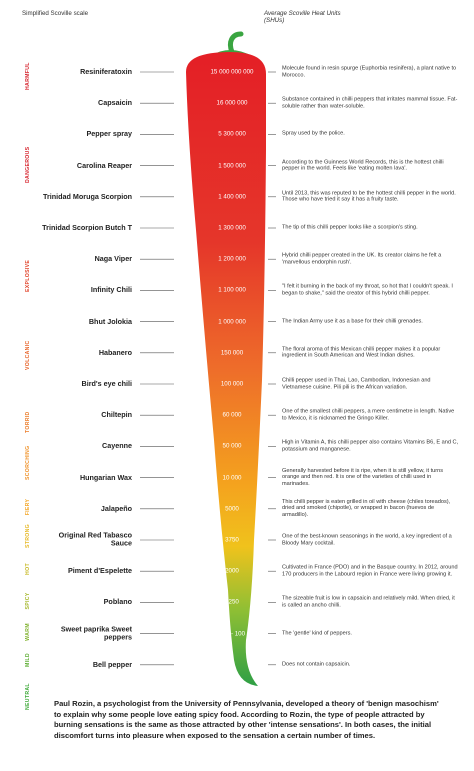 The height and width of the screenshot is (771, 474). What do you see at coordinates (28, 462) in the screenshot?
I see `scale-word: SCORCHING` at bounding box center [28, 462].